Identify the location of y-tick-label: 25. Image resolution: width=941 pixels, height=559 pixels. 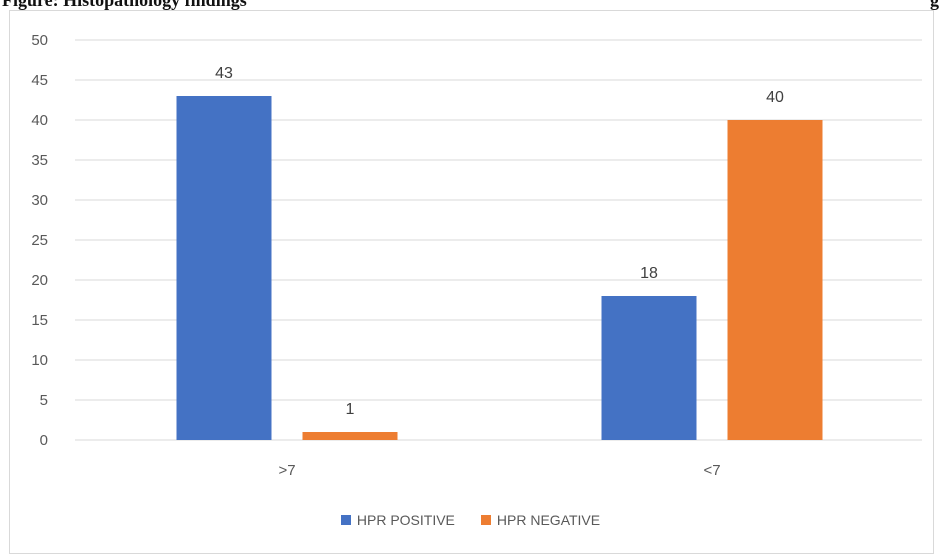
(39, 240).